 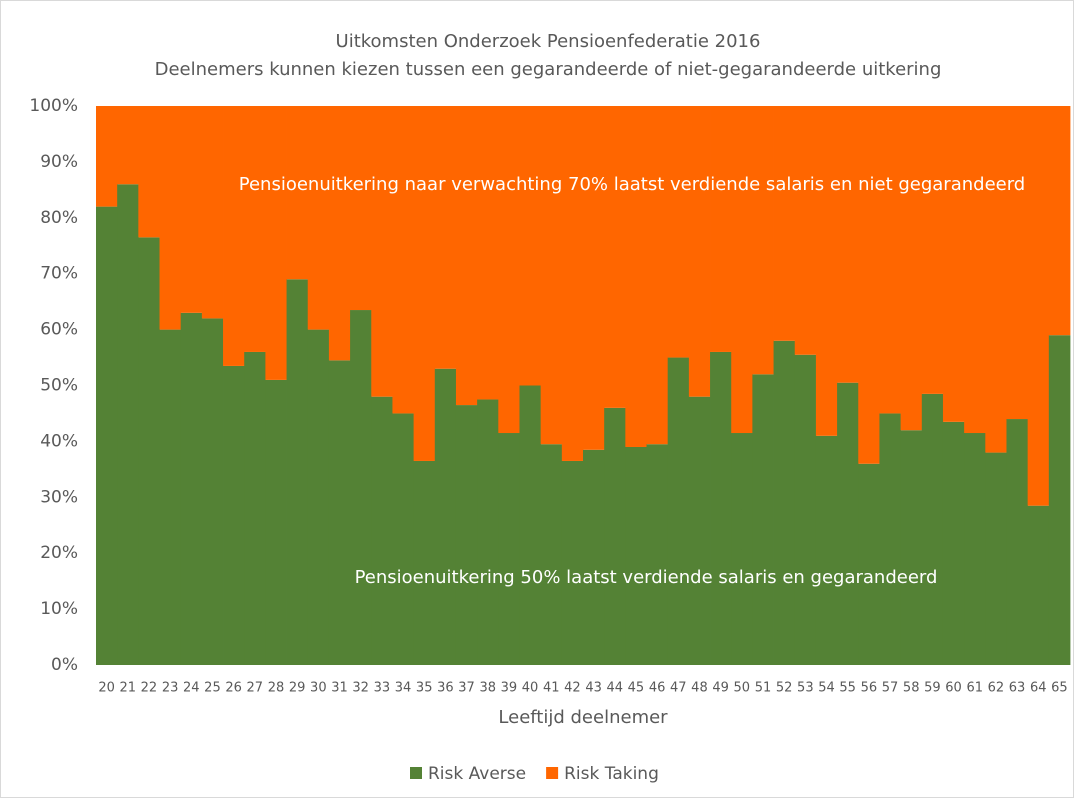 What do you see at coordinates (583, 717) in the screenshot?
I see `x-axis-title: Leeftijd deelnemer` at bounding box center [583, 717].